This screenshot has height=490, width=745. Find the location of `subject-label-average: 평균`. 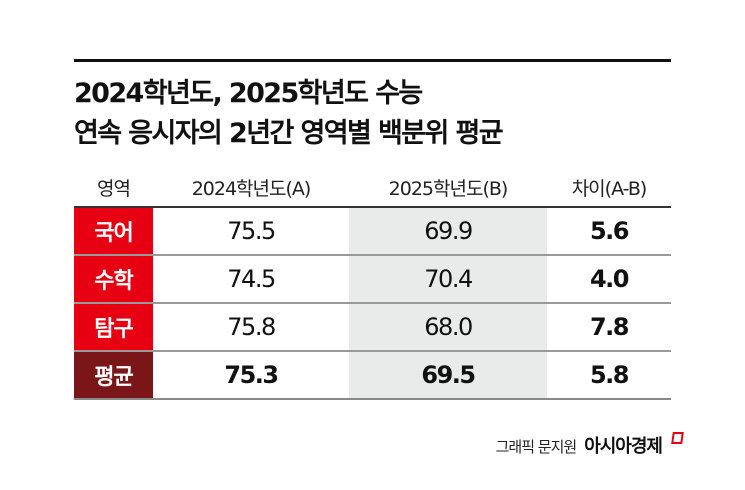

subject-label-average: 평균 is located at coordinates (113, 375).